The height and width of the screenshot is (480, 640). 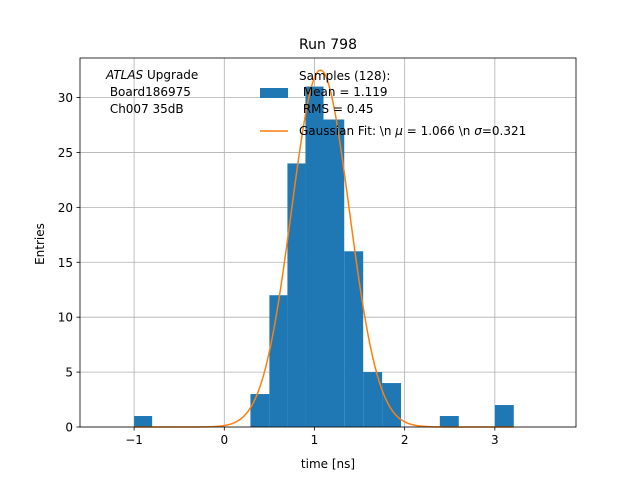 I want to click on annotation-prefix: ATLAS, so click(x=124, y=75).